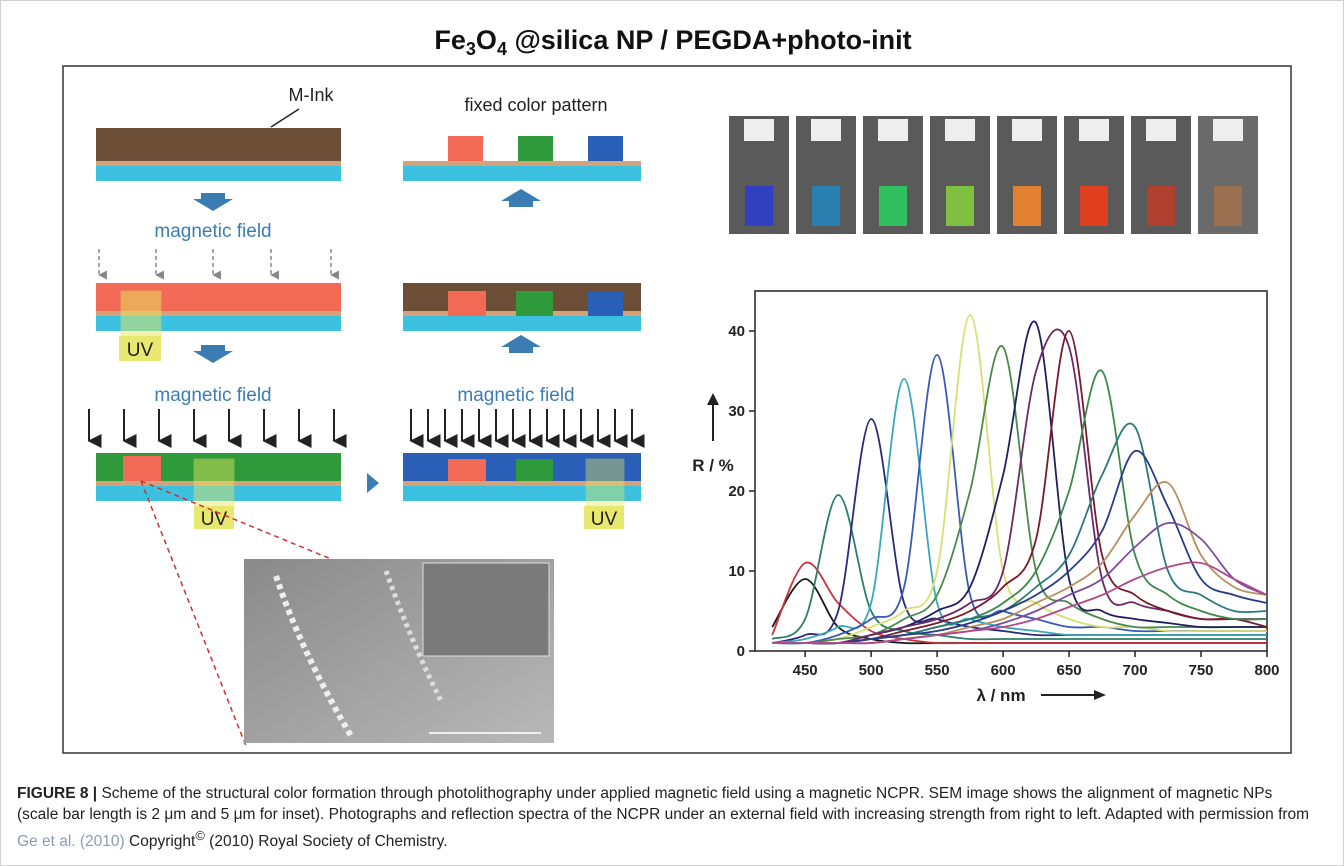 This screenshot has width=1344, height=866. Describe the element at coordinates (326, 842) in the screenshot. I see `caption-text: (2010) Royal Society of Chemistry.` at that location.